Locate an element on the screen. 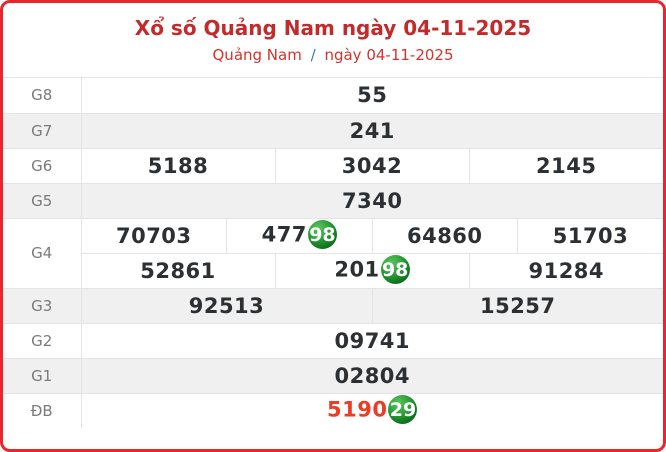 The height and width of the screenshot is (452, 666). prize-number: 52861 is located at coordinates (178, 270).